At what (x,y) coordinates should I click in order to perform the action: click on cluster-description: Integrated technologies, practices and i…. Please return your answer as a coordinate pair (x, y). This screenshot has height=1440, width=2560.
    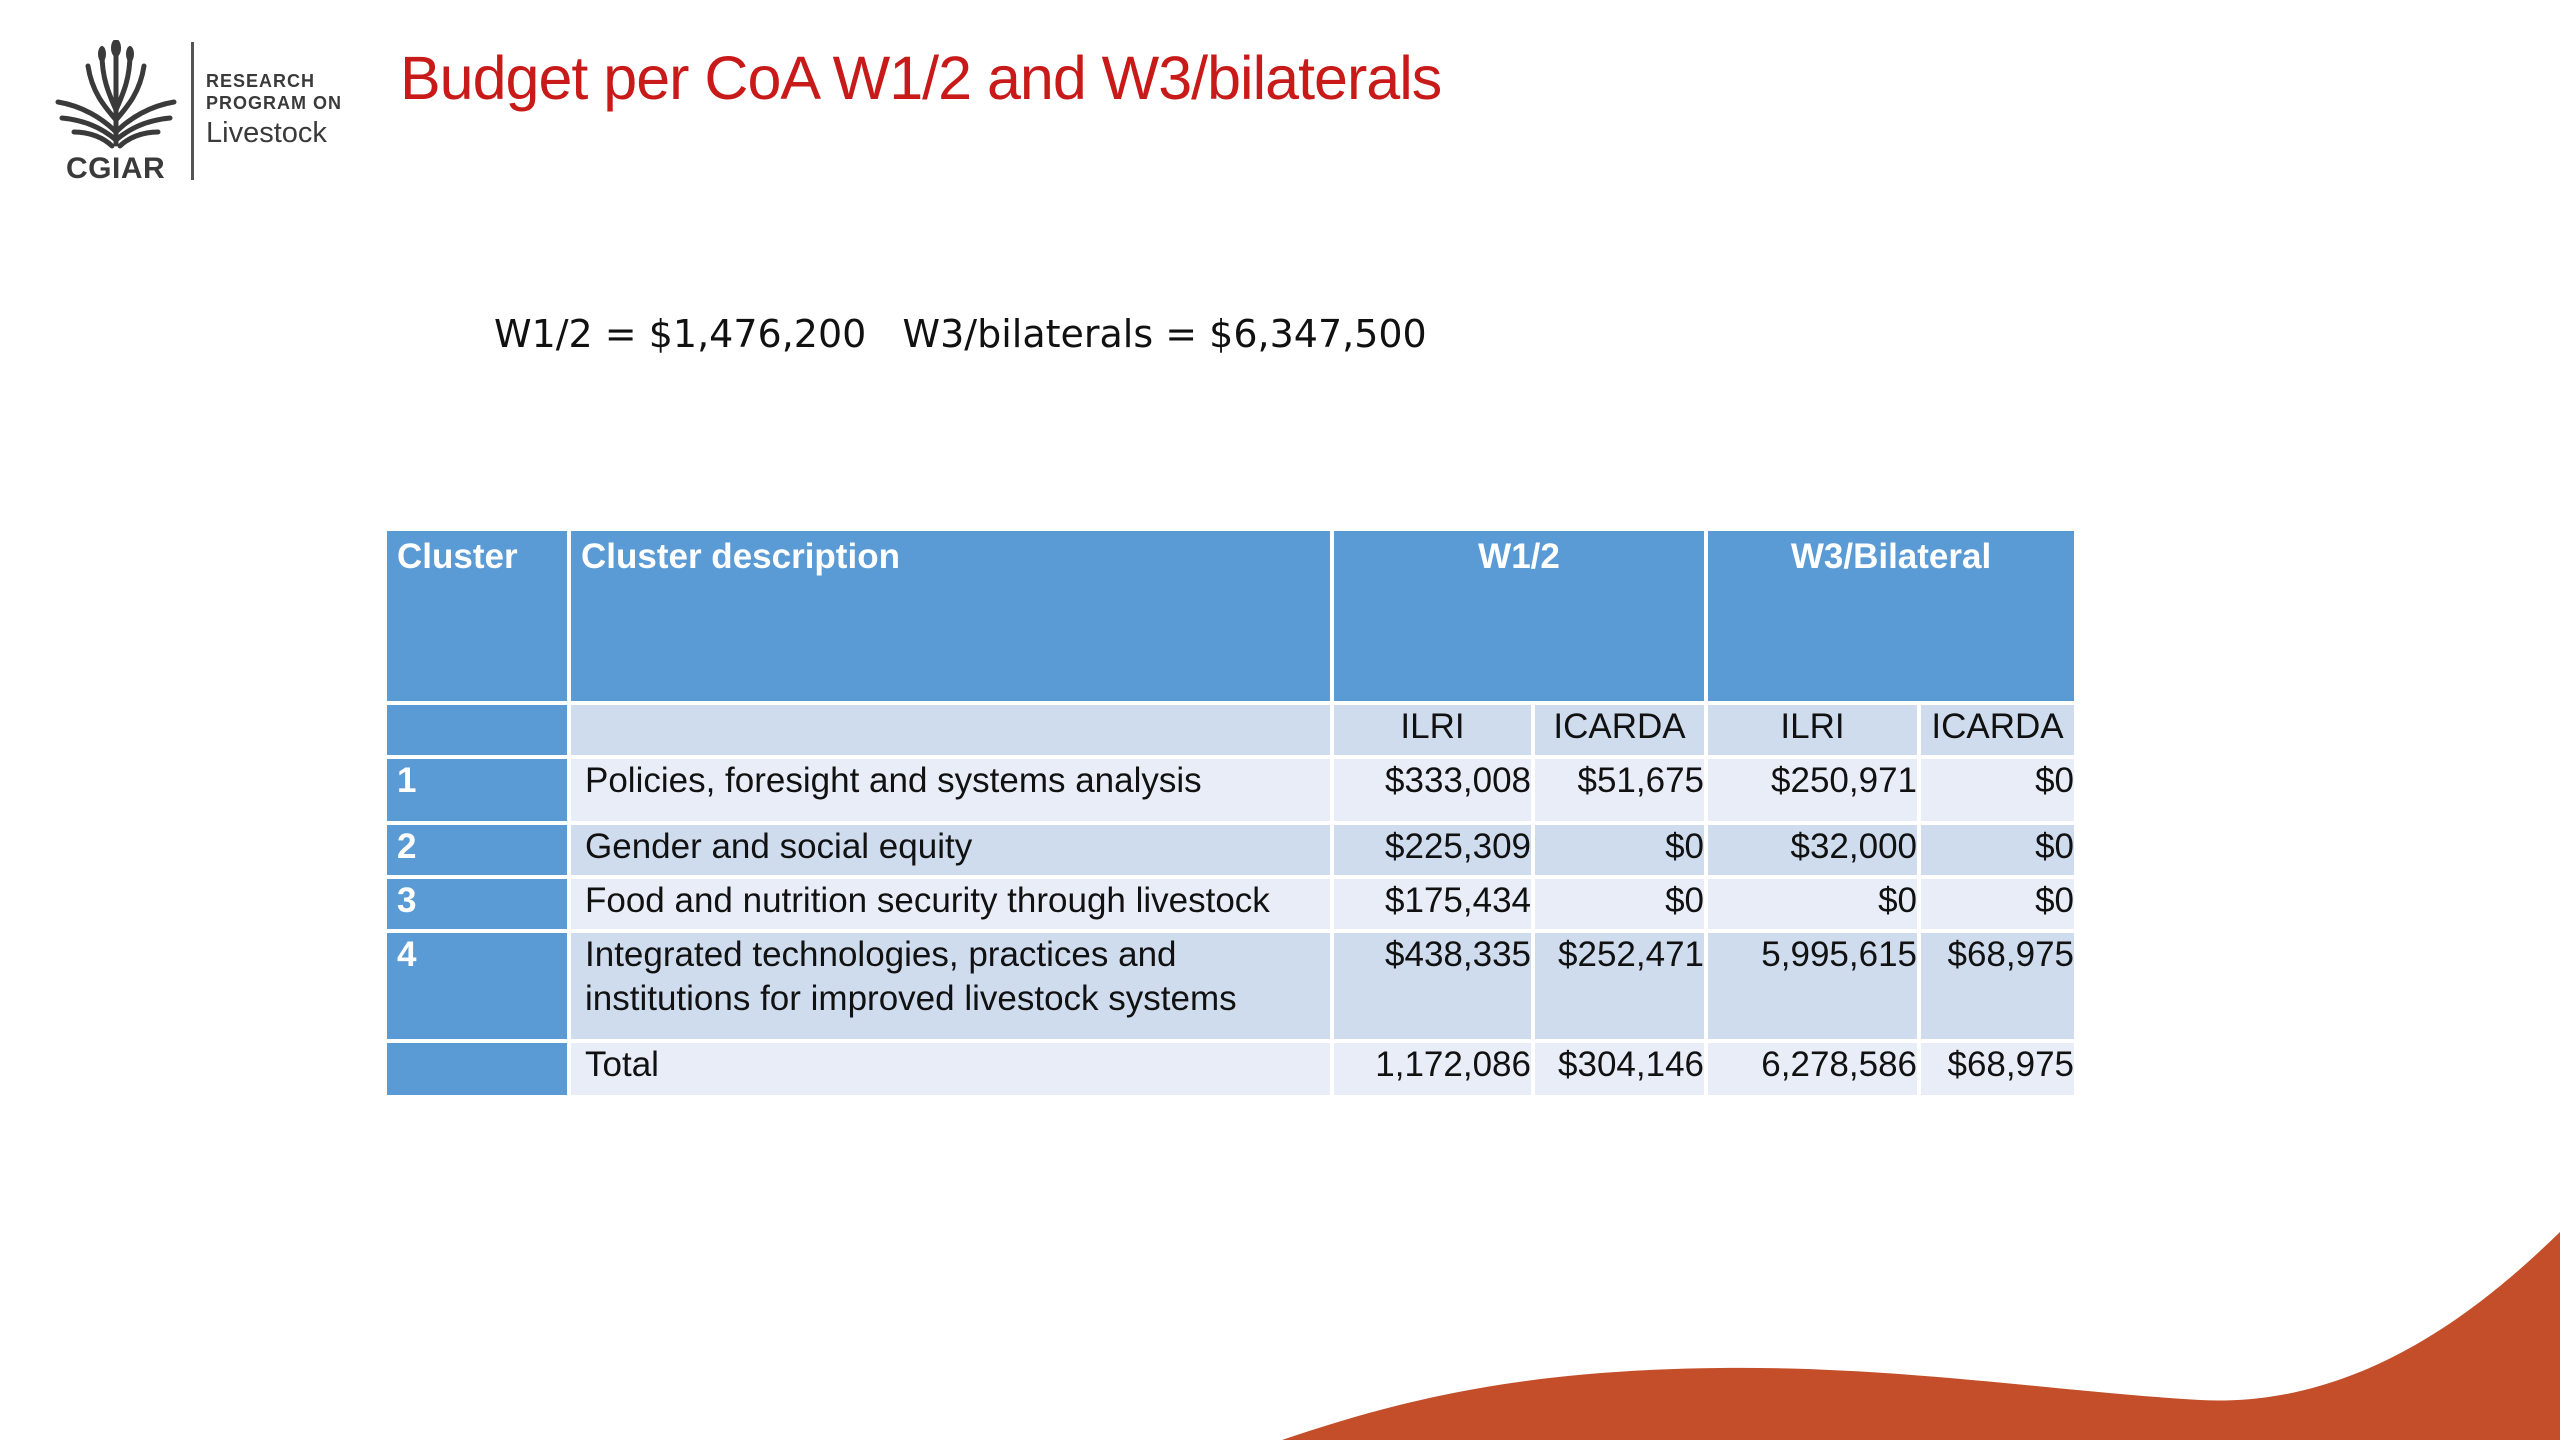
    Looking at the image, I should click on (950, 986).